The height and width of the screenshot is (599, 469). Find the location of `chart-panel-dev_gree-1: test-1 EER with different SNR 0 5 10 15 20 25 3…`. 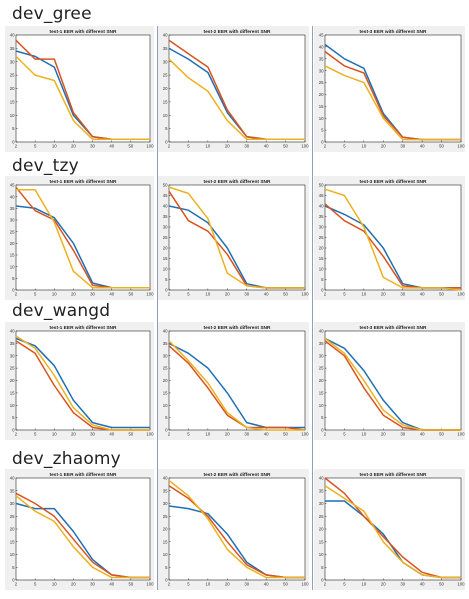

chart-panel-dev_gree-1: test-1 EER with different SNR 0 5 10 15 20 25 3… is located at coordinates (79, 89).